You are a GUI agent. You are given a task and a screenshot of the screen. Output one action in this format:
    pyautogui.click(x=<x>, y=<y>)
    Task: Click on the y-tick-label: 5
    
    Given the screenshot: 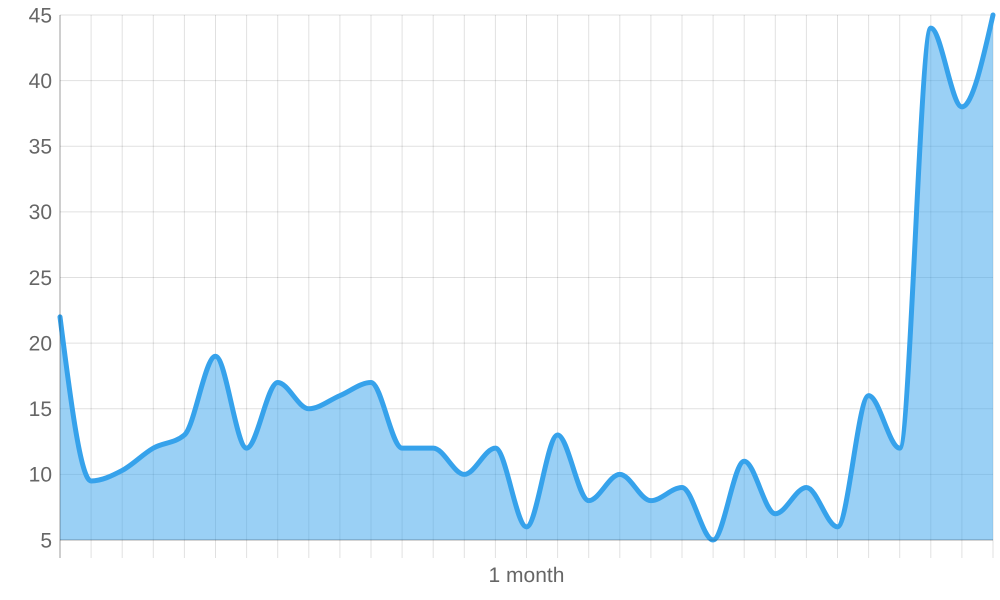 What is the action you would take?
    pyautogui.click(x=46, y=540)
    